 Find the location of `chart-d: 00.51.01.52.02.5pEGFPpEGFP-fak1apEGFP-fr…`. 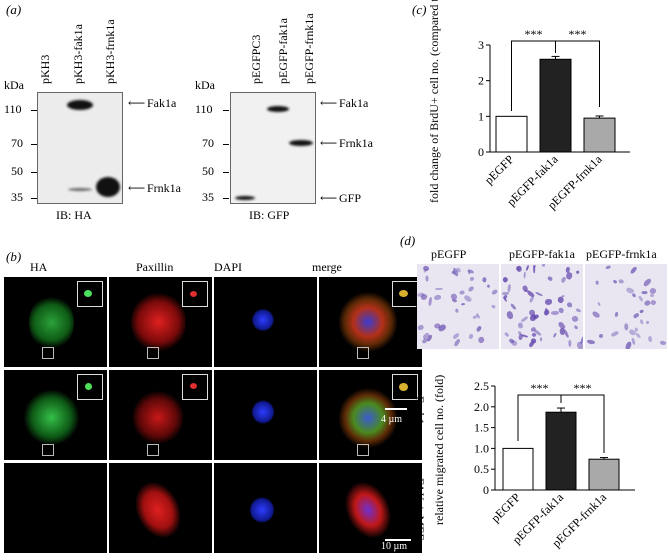

chart-d: 00.51.01.52.02.5pEGFPpEGFP-fak1apEGFP-fr… is located at coordinates (554, 464).